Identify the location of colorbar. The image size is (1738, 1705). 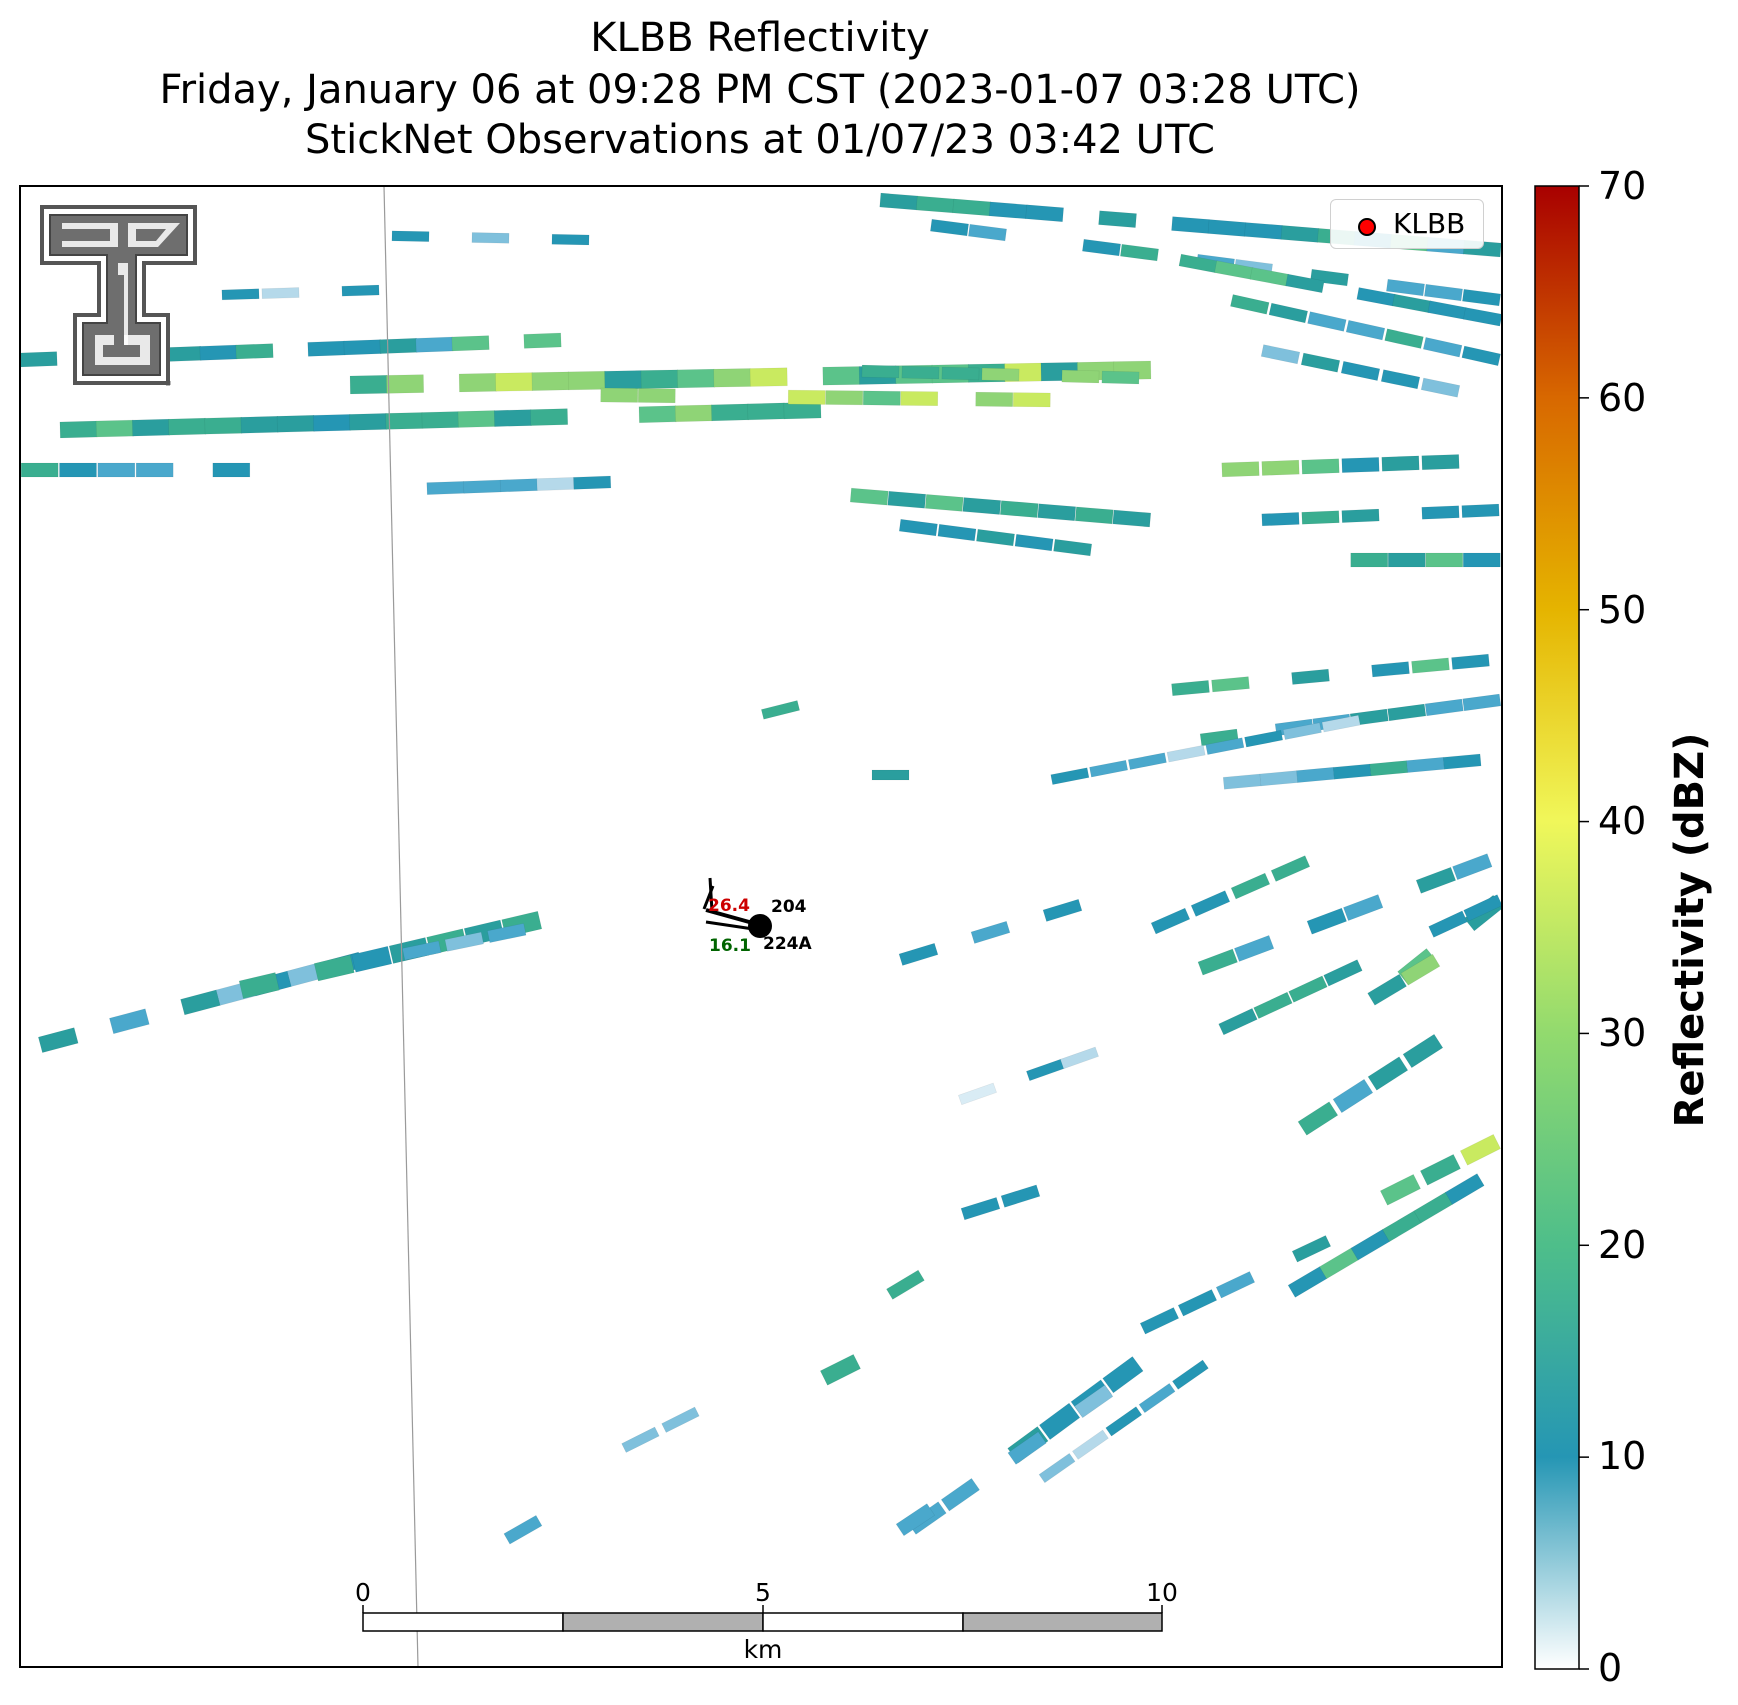
(1557, 927).